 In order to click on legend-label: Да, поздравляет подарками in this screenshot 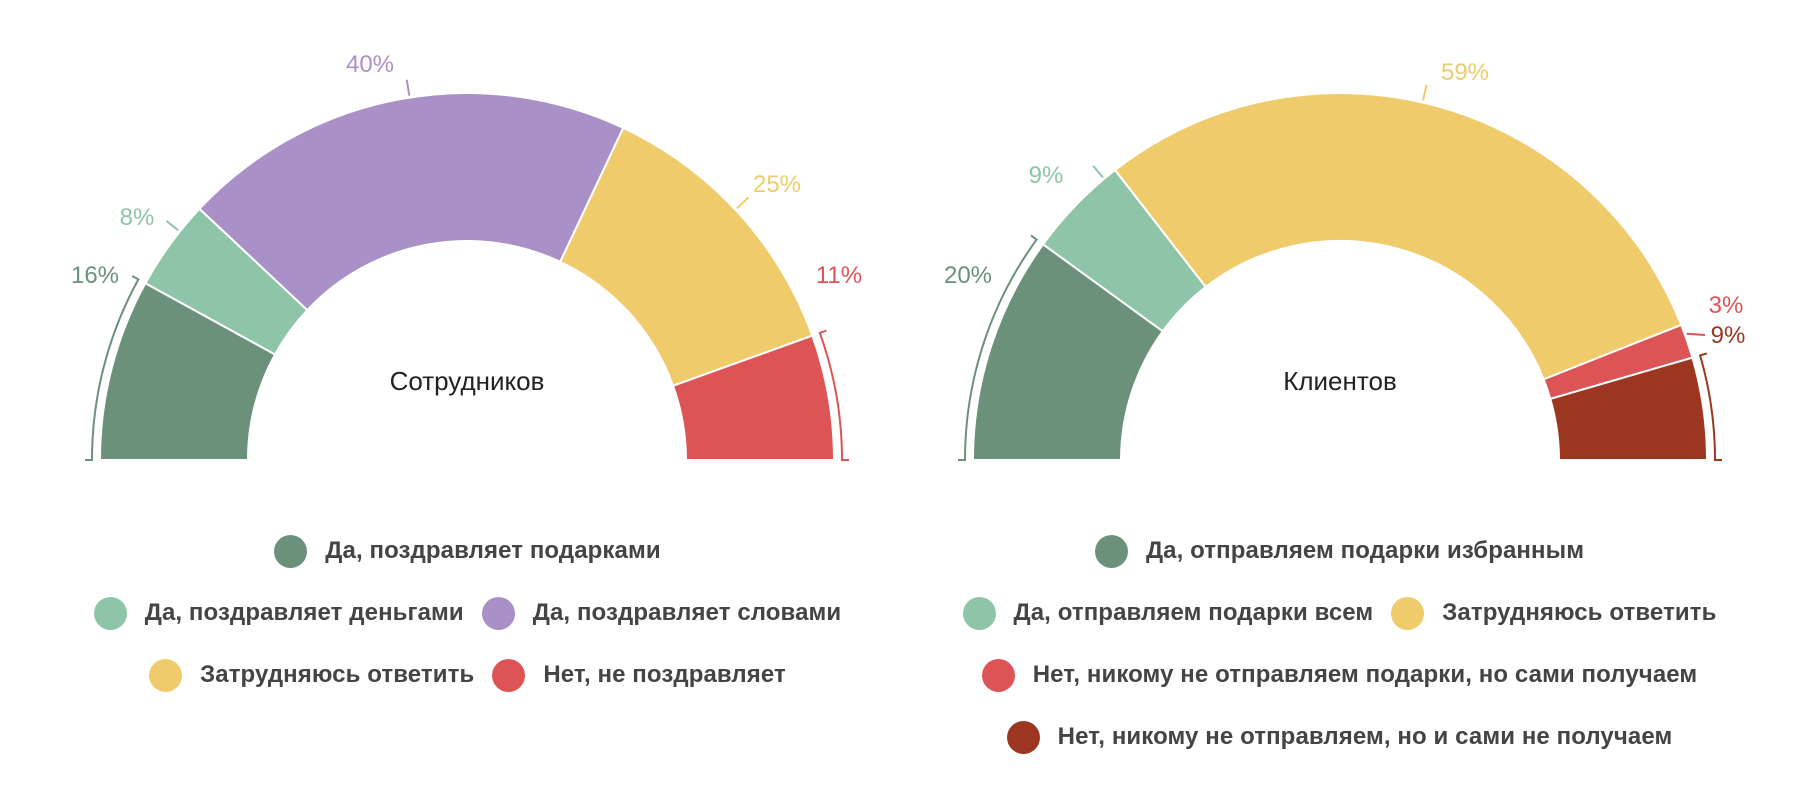, I will do `click(493, 550)`.